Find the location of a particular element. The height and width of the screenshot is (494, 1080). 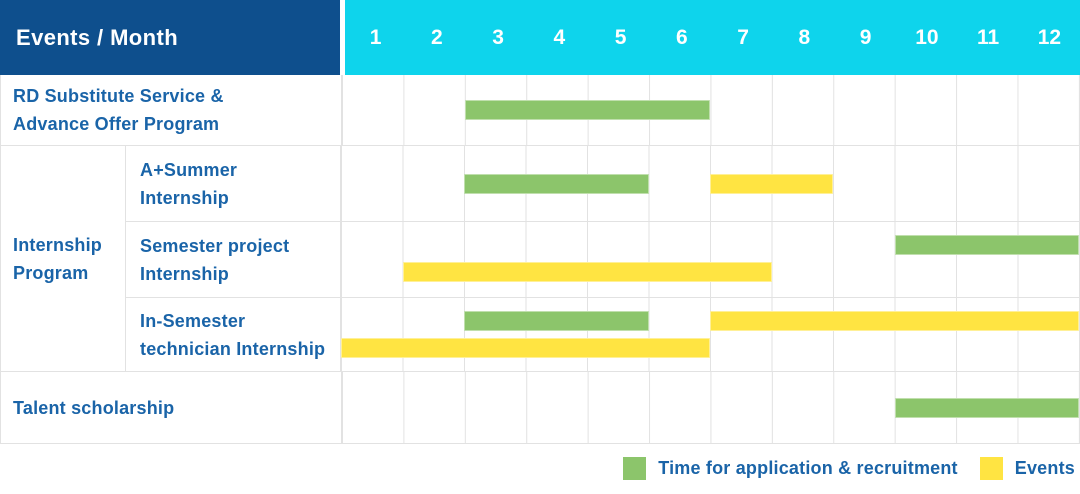

row-label-talent-scholarship: Talent scholarship is located at coordinates (171, 407).